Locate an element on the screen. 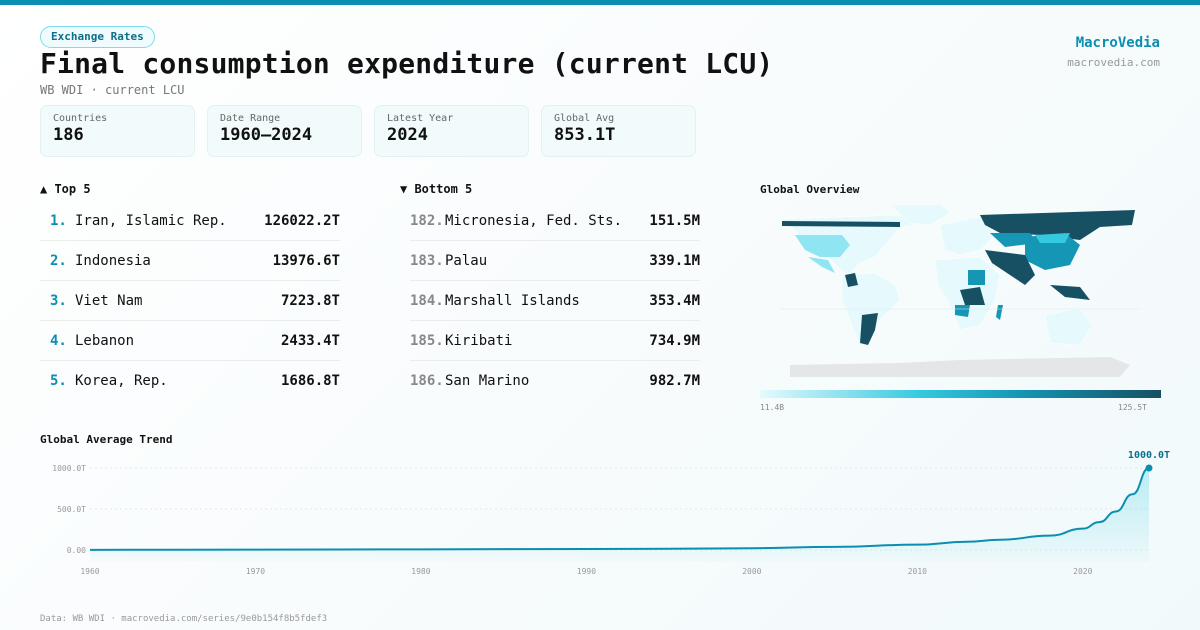 The height and width of the screenshot is (630, 1200). angola is located at coordinates (962, 311).